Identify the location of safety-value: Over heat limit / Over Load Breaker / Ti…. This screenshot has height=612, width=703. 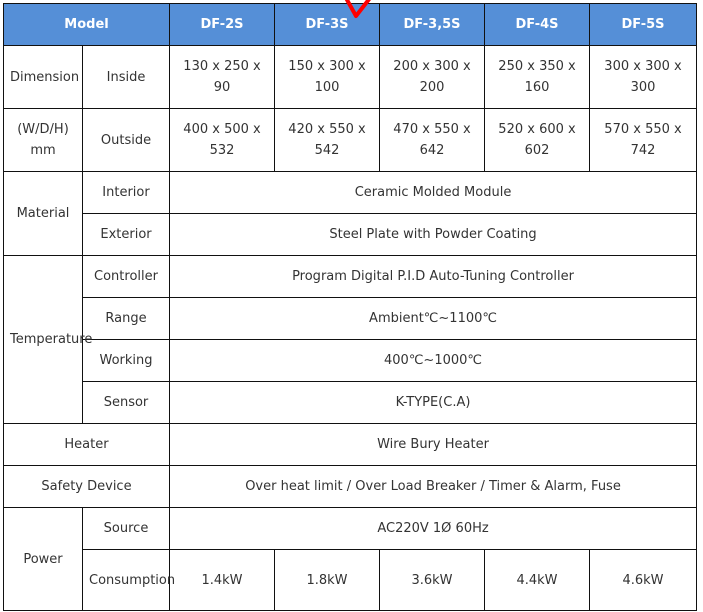
(433, 486).